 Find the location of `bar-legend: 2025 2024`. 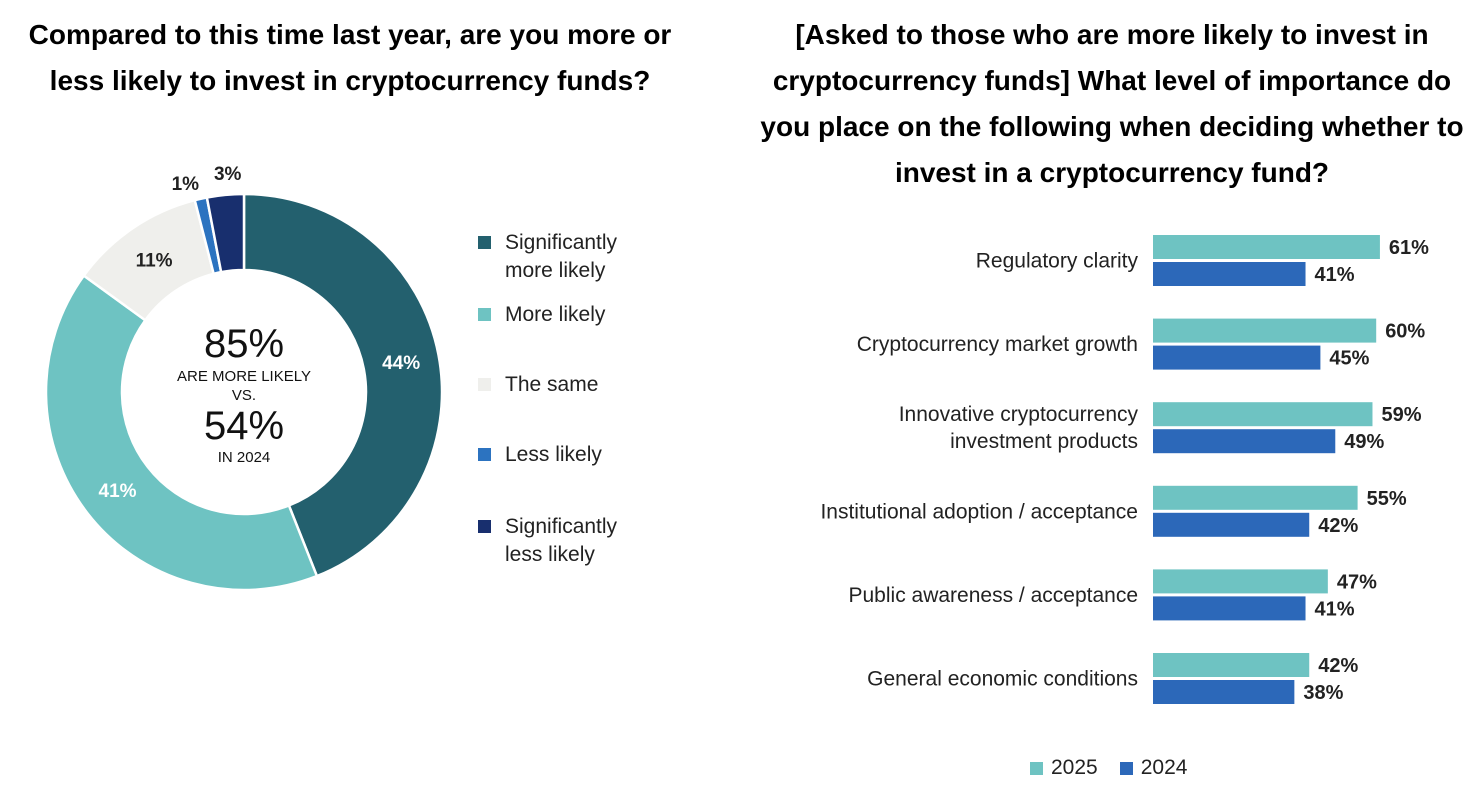

bar-legend: 2025 2024 is located at coordinates (1119, 768).